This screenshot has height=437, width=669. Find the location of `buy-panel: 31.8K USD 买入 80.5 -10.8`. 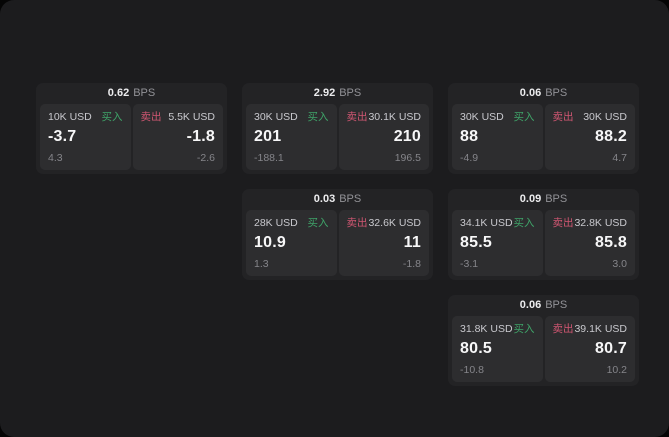

buy-panel: 31.8K USD 买入 80.5 -10.8 is located at coordinates (497, 349).